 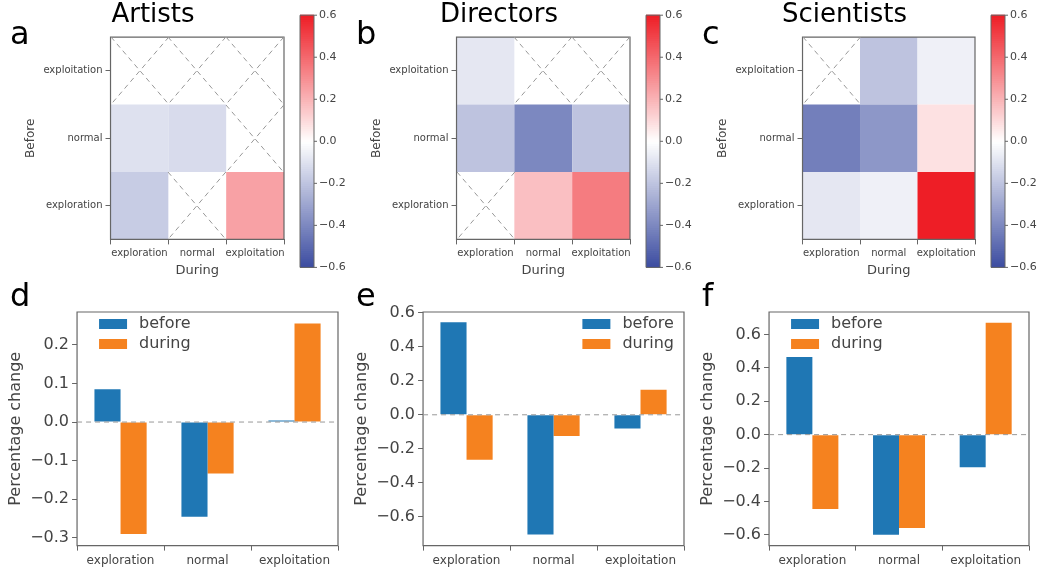 I want to click on text: f, so click(x=708, y=295).